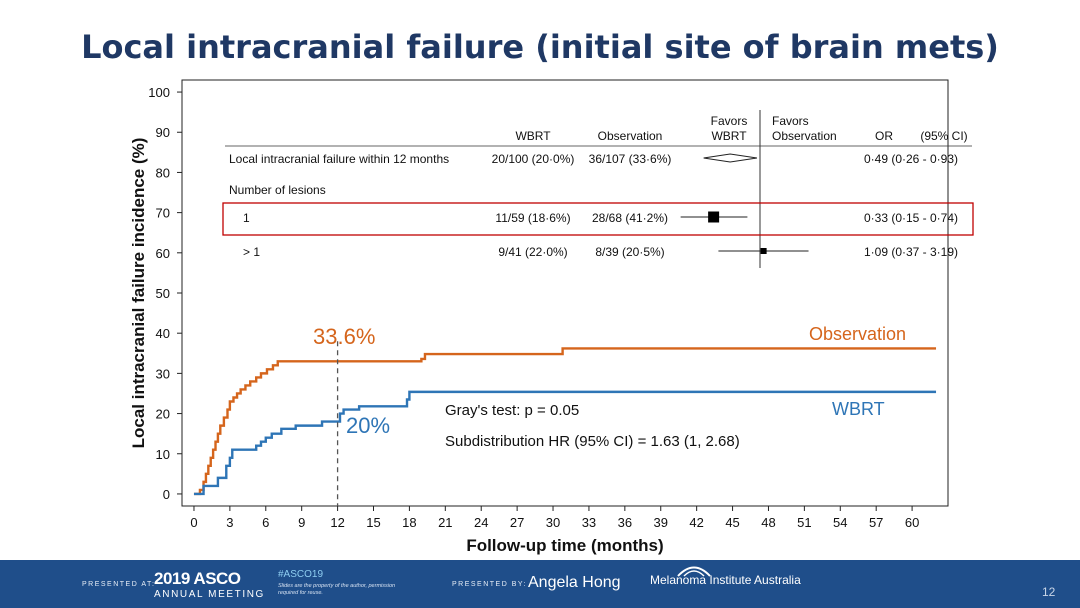 The width and height of the screenshot is (1080, 608). What do you see at coordinates (696, 522) in the screenshot?
I see `x-tick-label: 42` at bounding box center [696, 522].